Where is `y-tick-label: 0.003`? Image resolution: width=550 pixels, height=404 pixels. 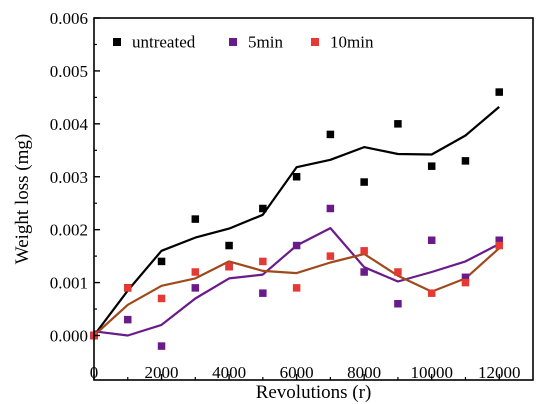 y-tick-label: 0.003 is located at coordinates (69, 177).